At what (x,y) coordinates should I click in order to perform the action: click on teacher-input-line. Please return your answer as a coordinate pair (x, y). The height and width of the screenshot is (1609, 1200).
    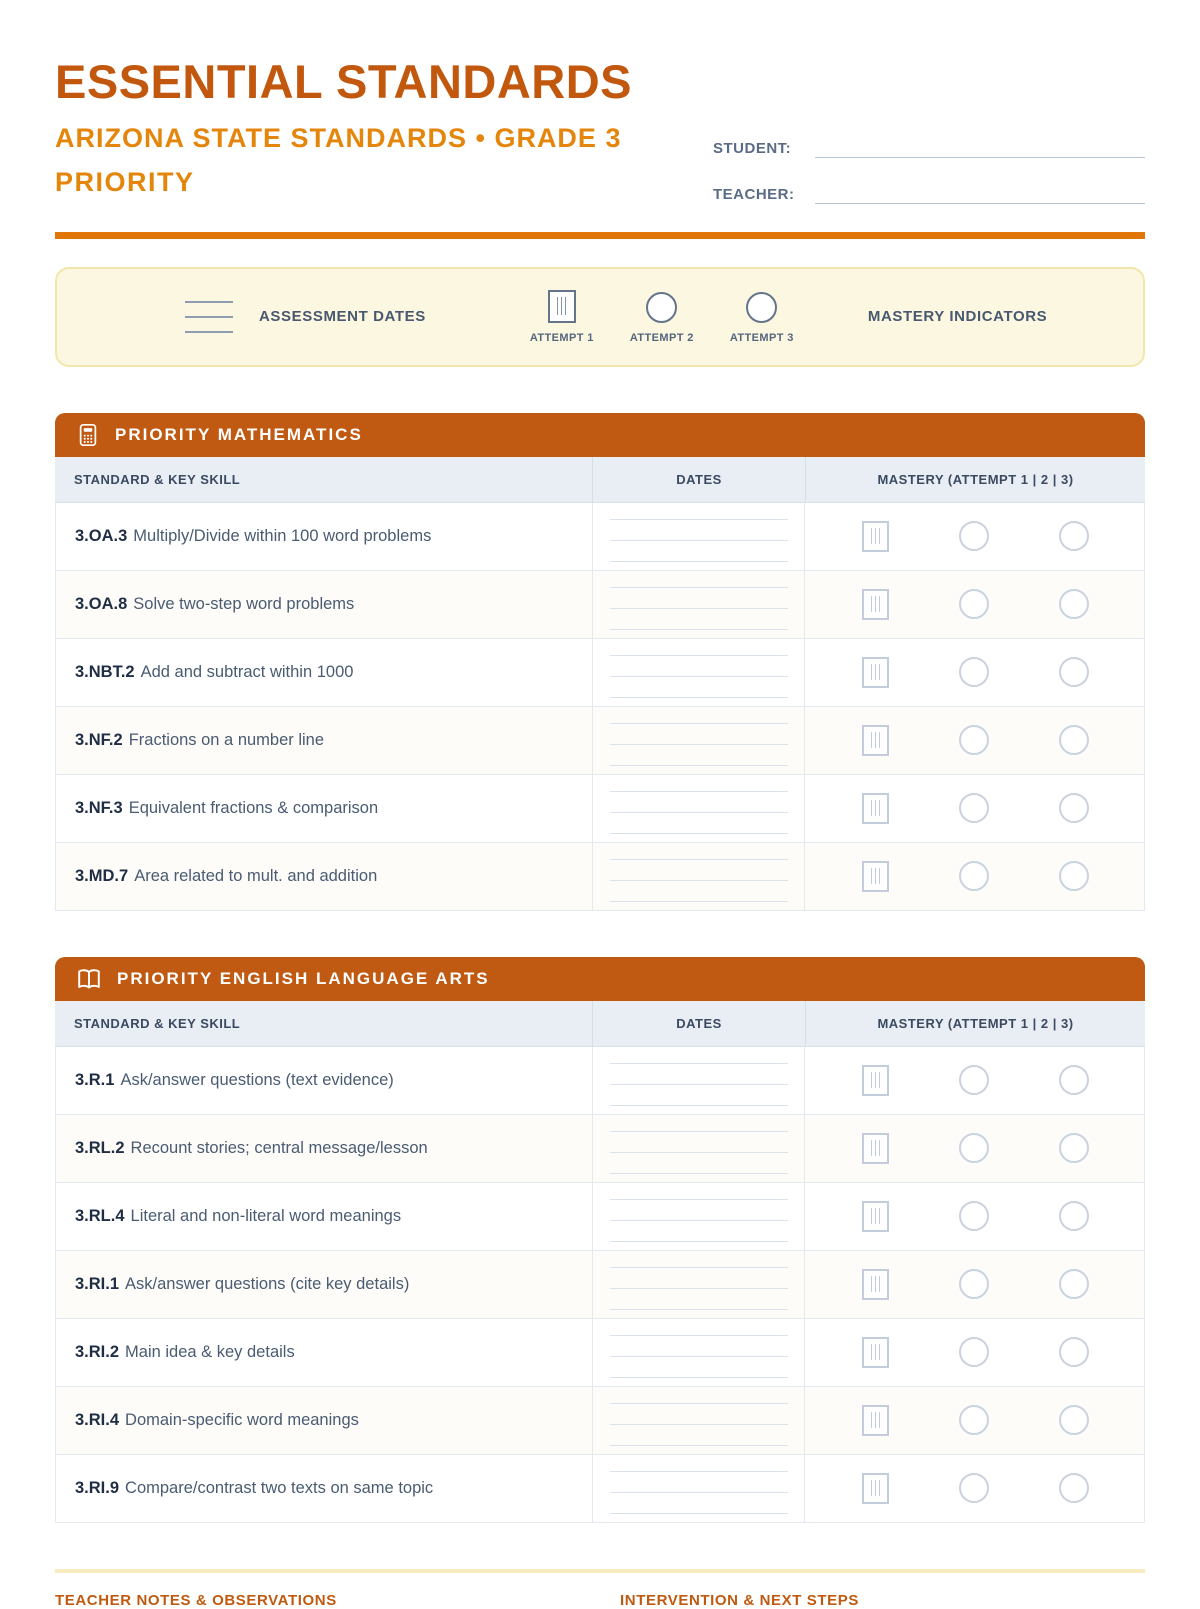
    Looking at the image, I should click on (980, 194).